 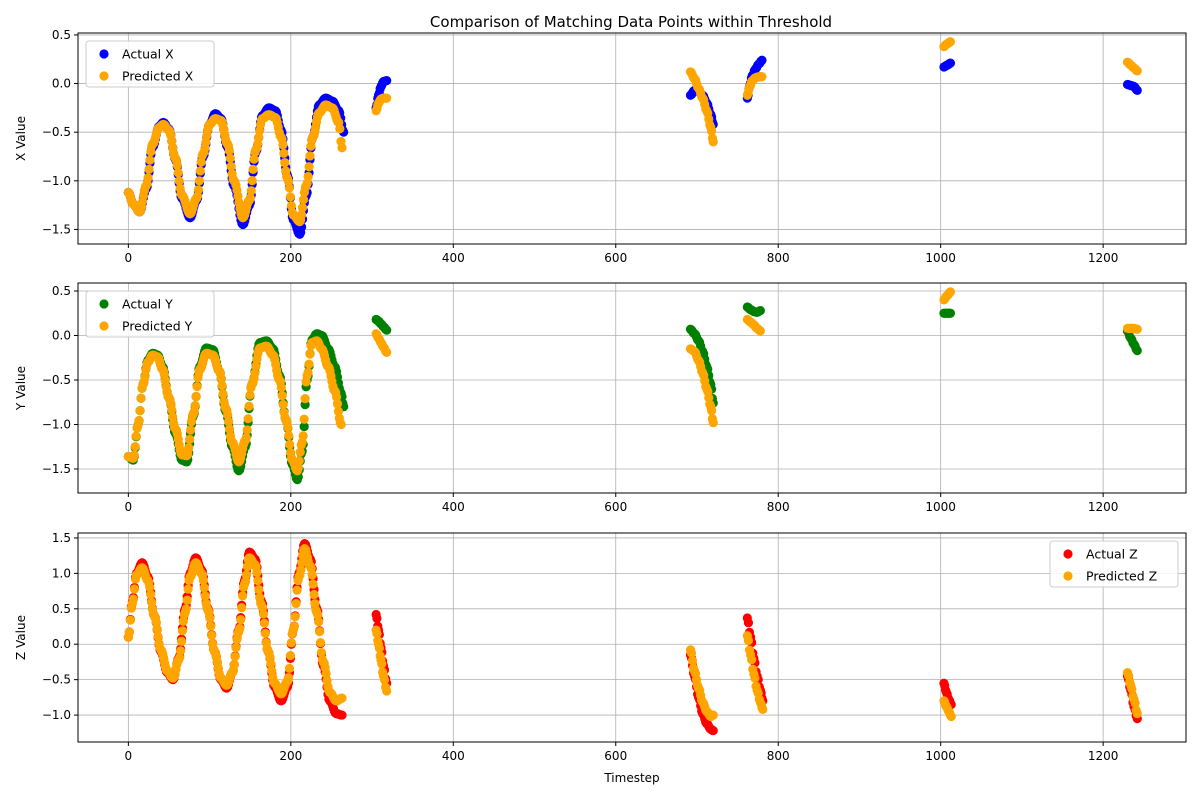 I want to click on x-tick-label: 600, so click(x=615, y=756).